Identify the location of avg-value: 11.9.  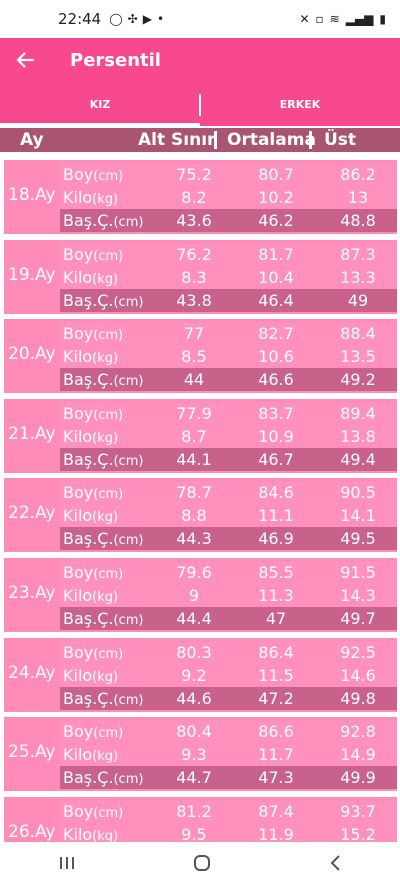
(276, 833).